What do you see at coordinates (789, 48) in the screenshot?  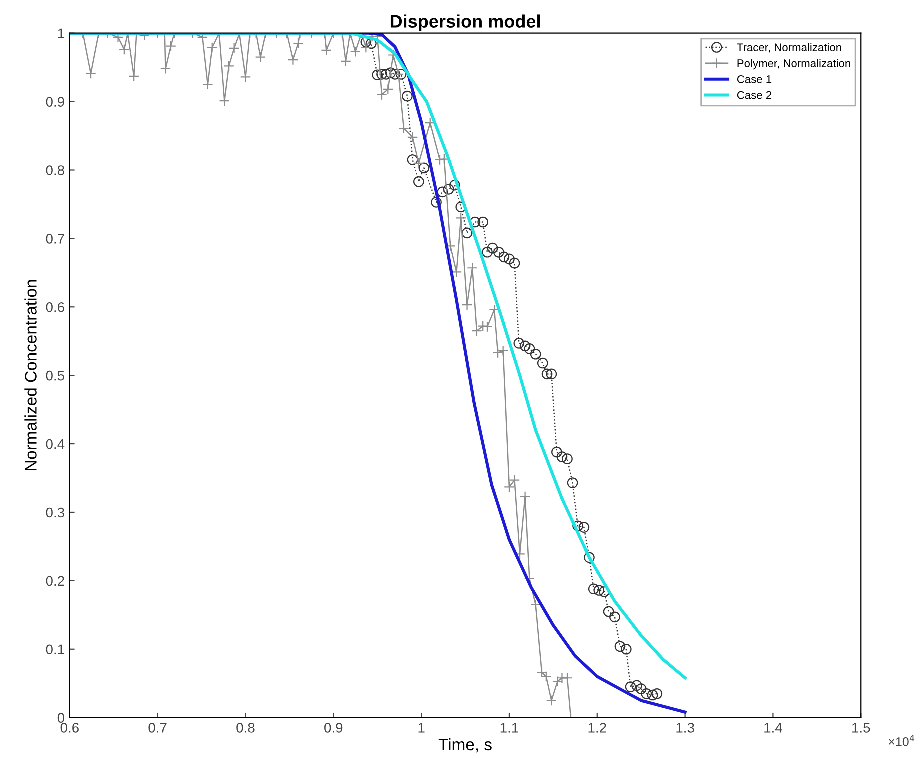 I see `legend-label: Tracer, Normalization` at bounding box center [789, 48].